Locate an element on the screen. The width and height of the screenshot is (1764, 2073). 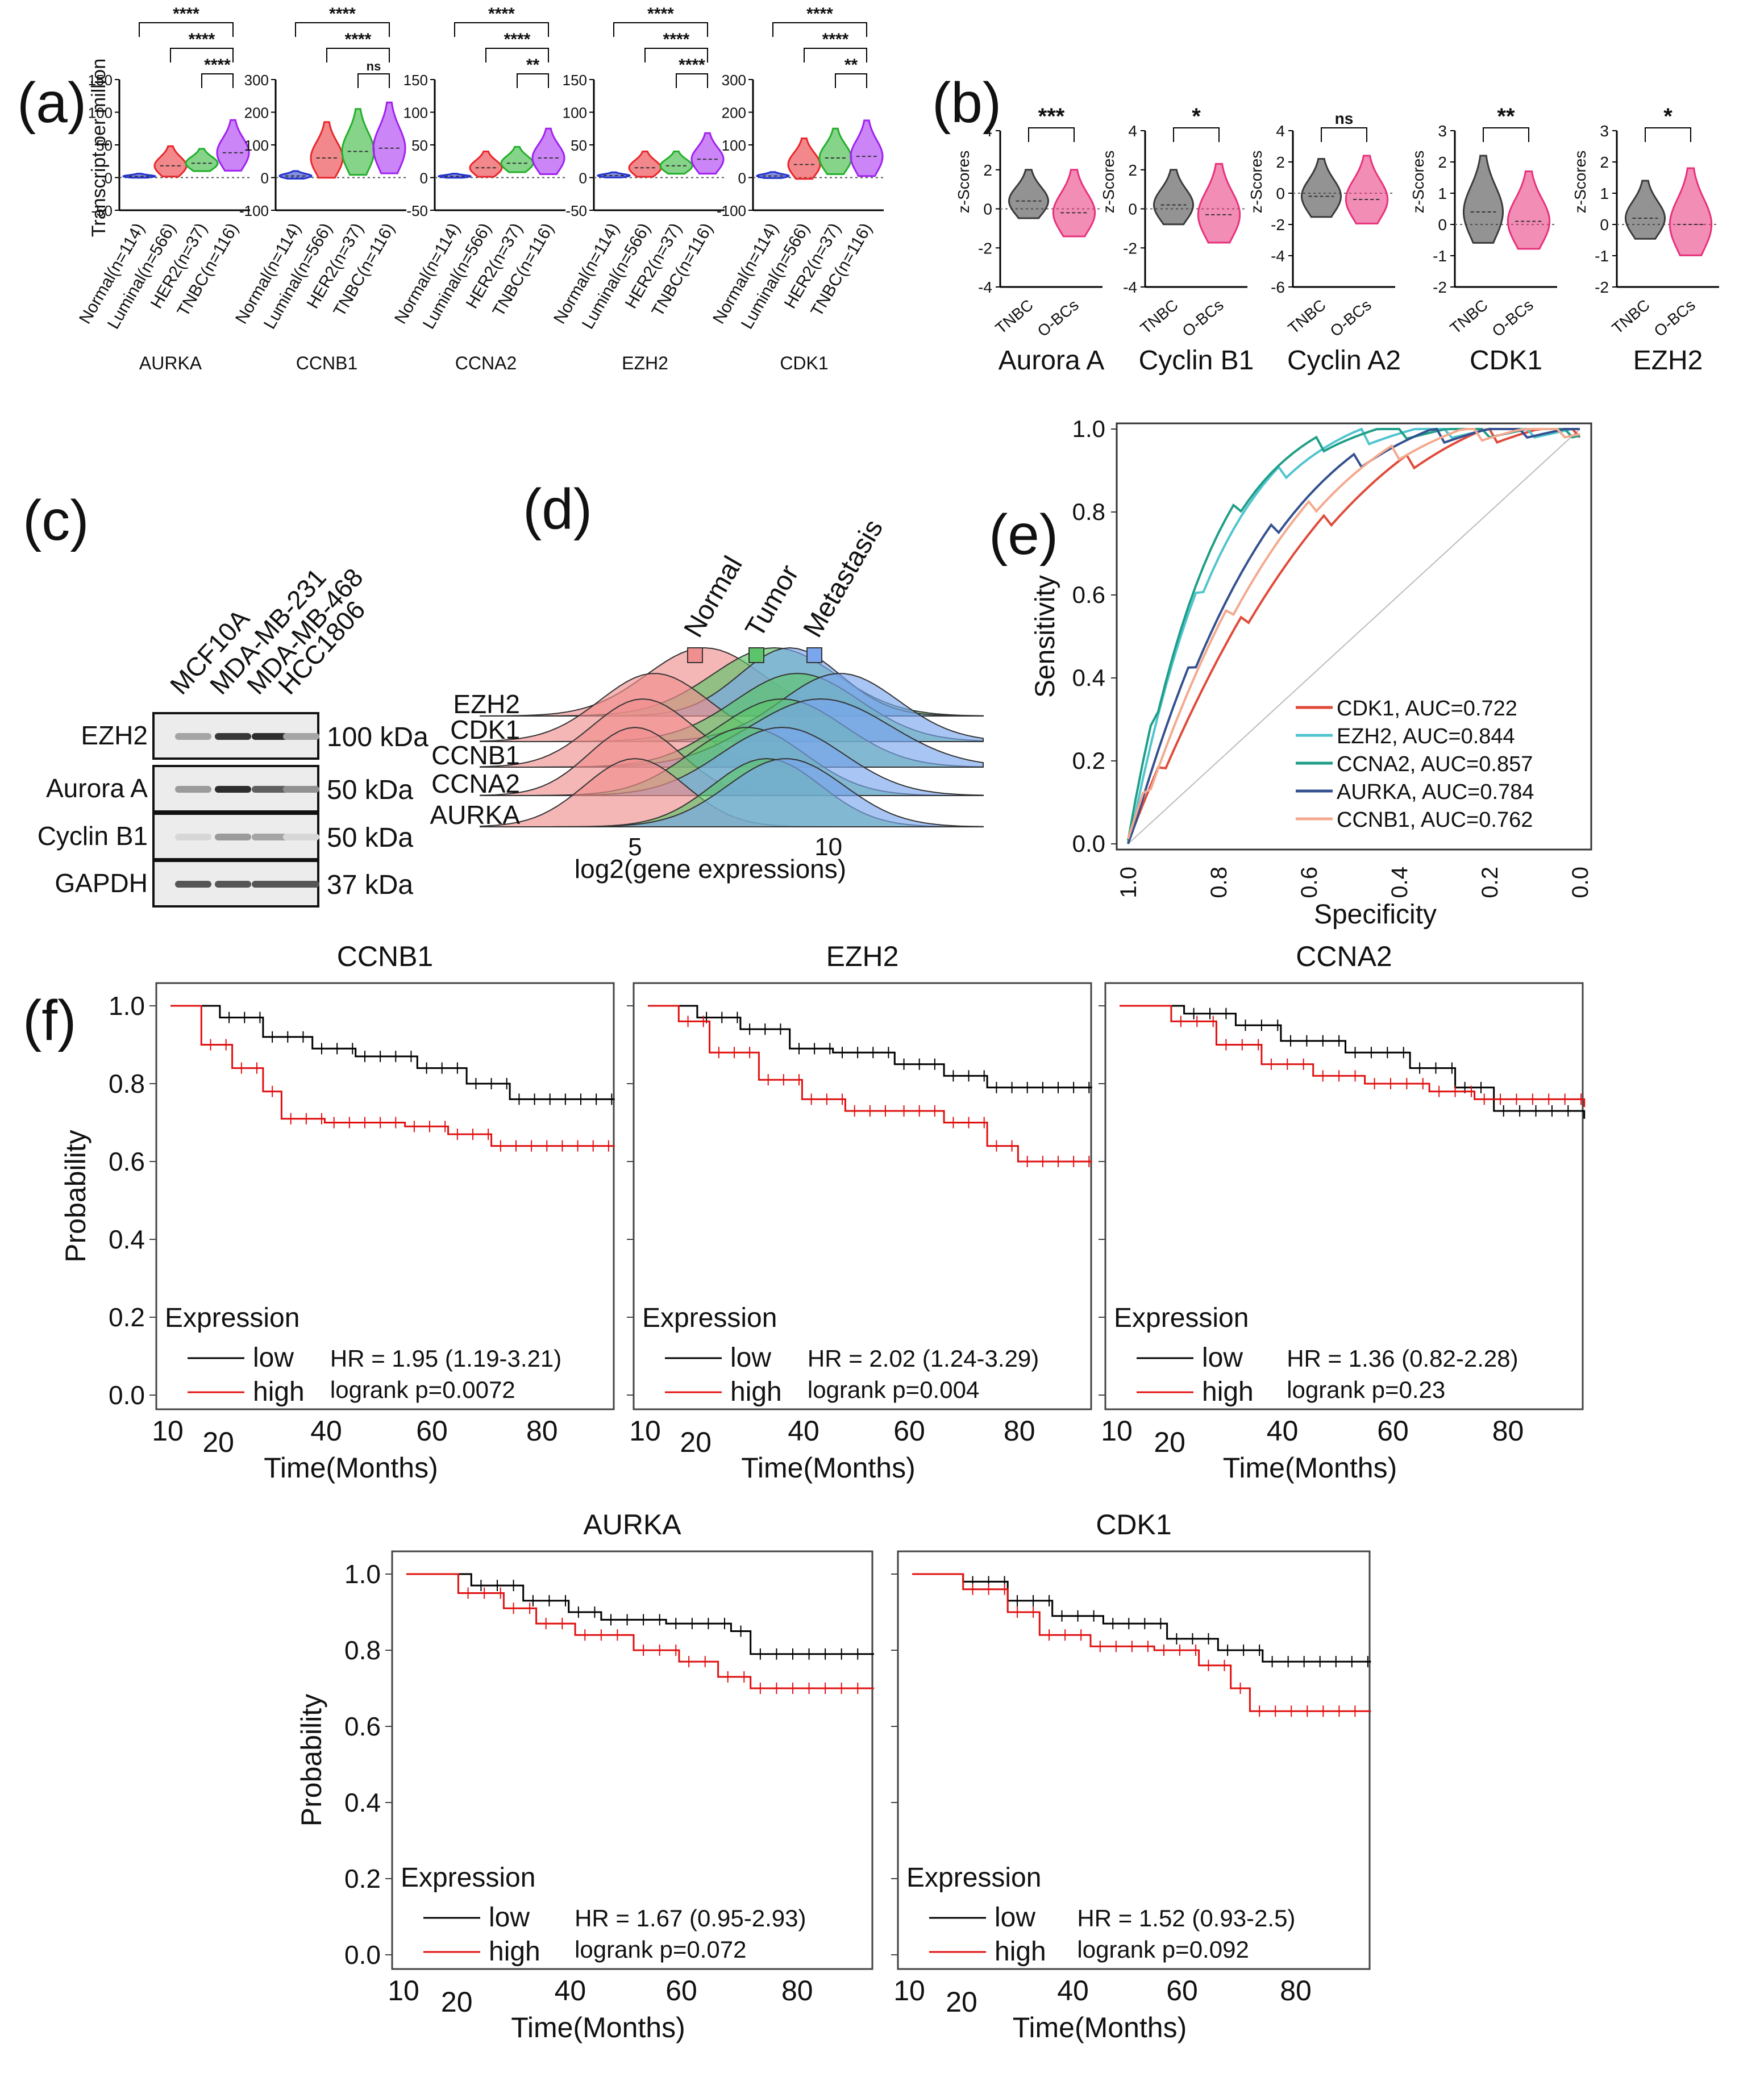
b-protein-label: Cyclin A2 is located at coordinates (1344, 361).